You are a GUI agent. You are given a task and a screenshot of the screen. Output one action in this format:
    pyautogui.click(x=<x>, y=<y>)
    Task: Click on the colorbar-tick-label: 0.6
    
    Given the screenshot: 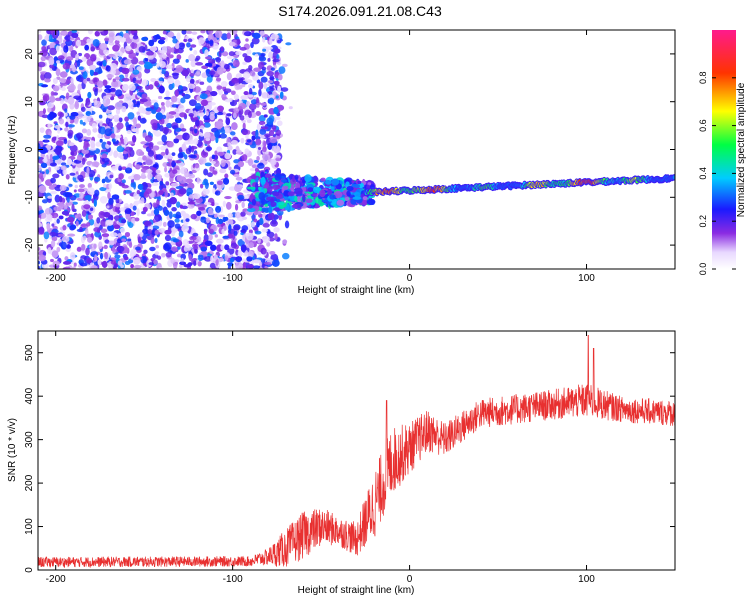 What is the action you would take?
    pyautogui.click(x=703, y=125)
    